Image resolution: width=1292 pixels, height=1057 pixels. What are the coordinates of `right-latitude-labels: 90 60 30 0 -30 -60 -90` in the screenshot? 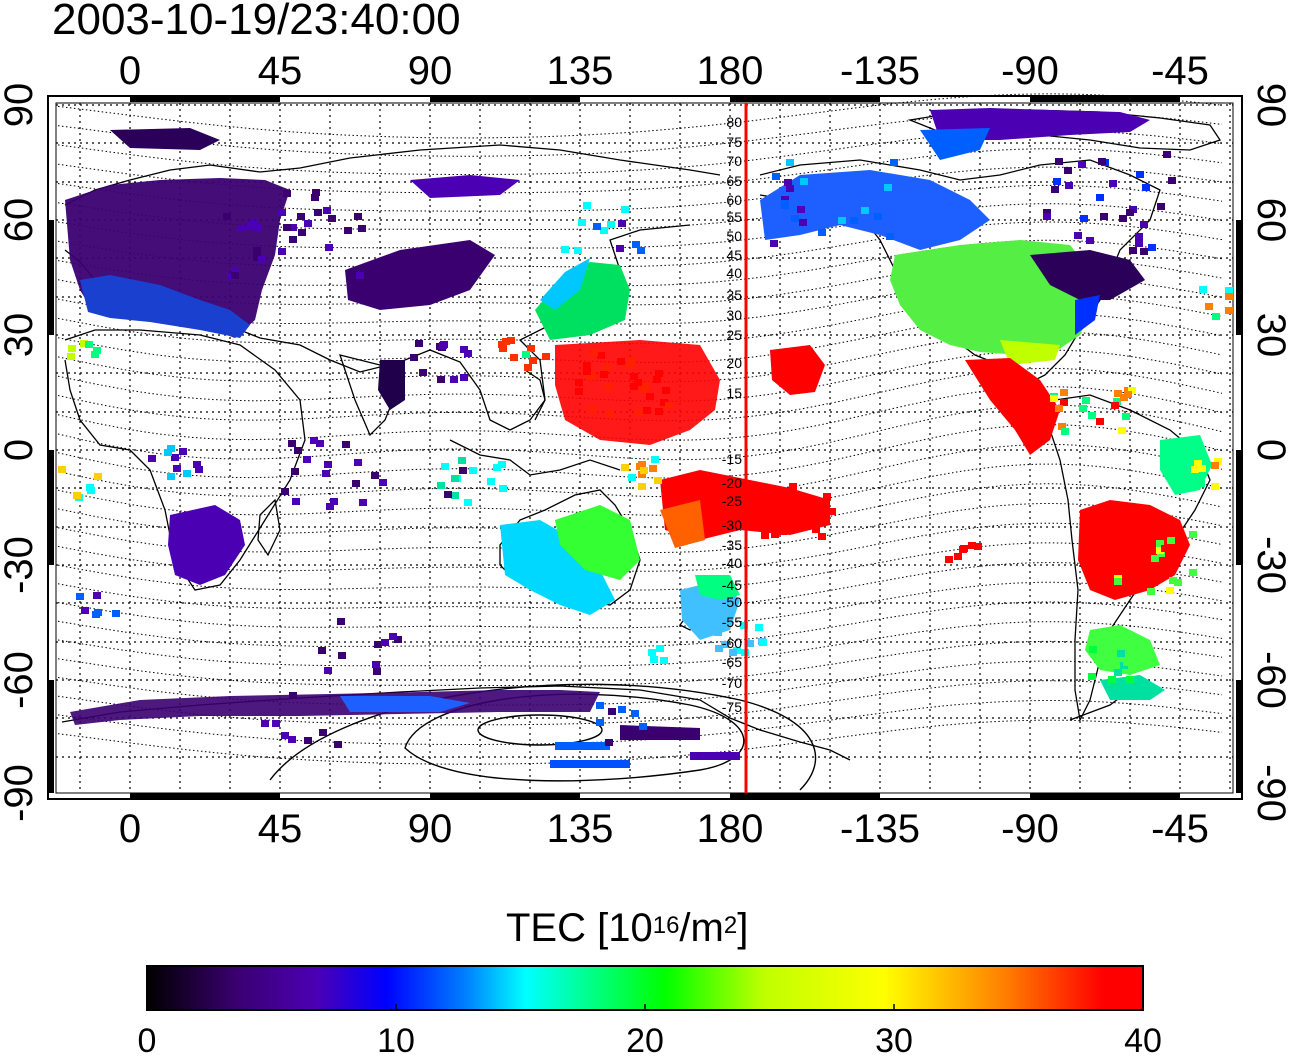 It's located at (1270, 452).